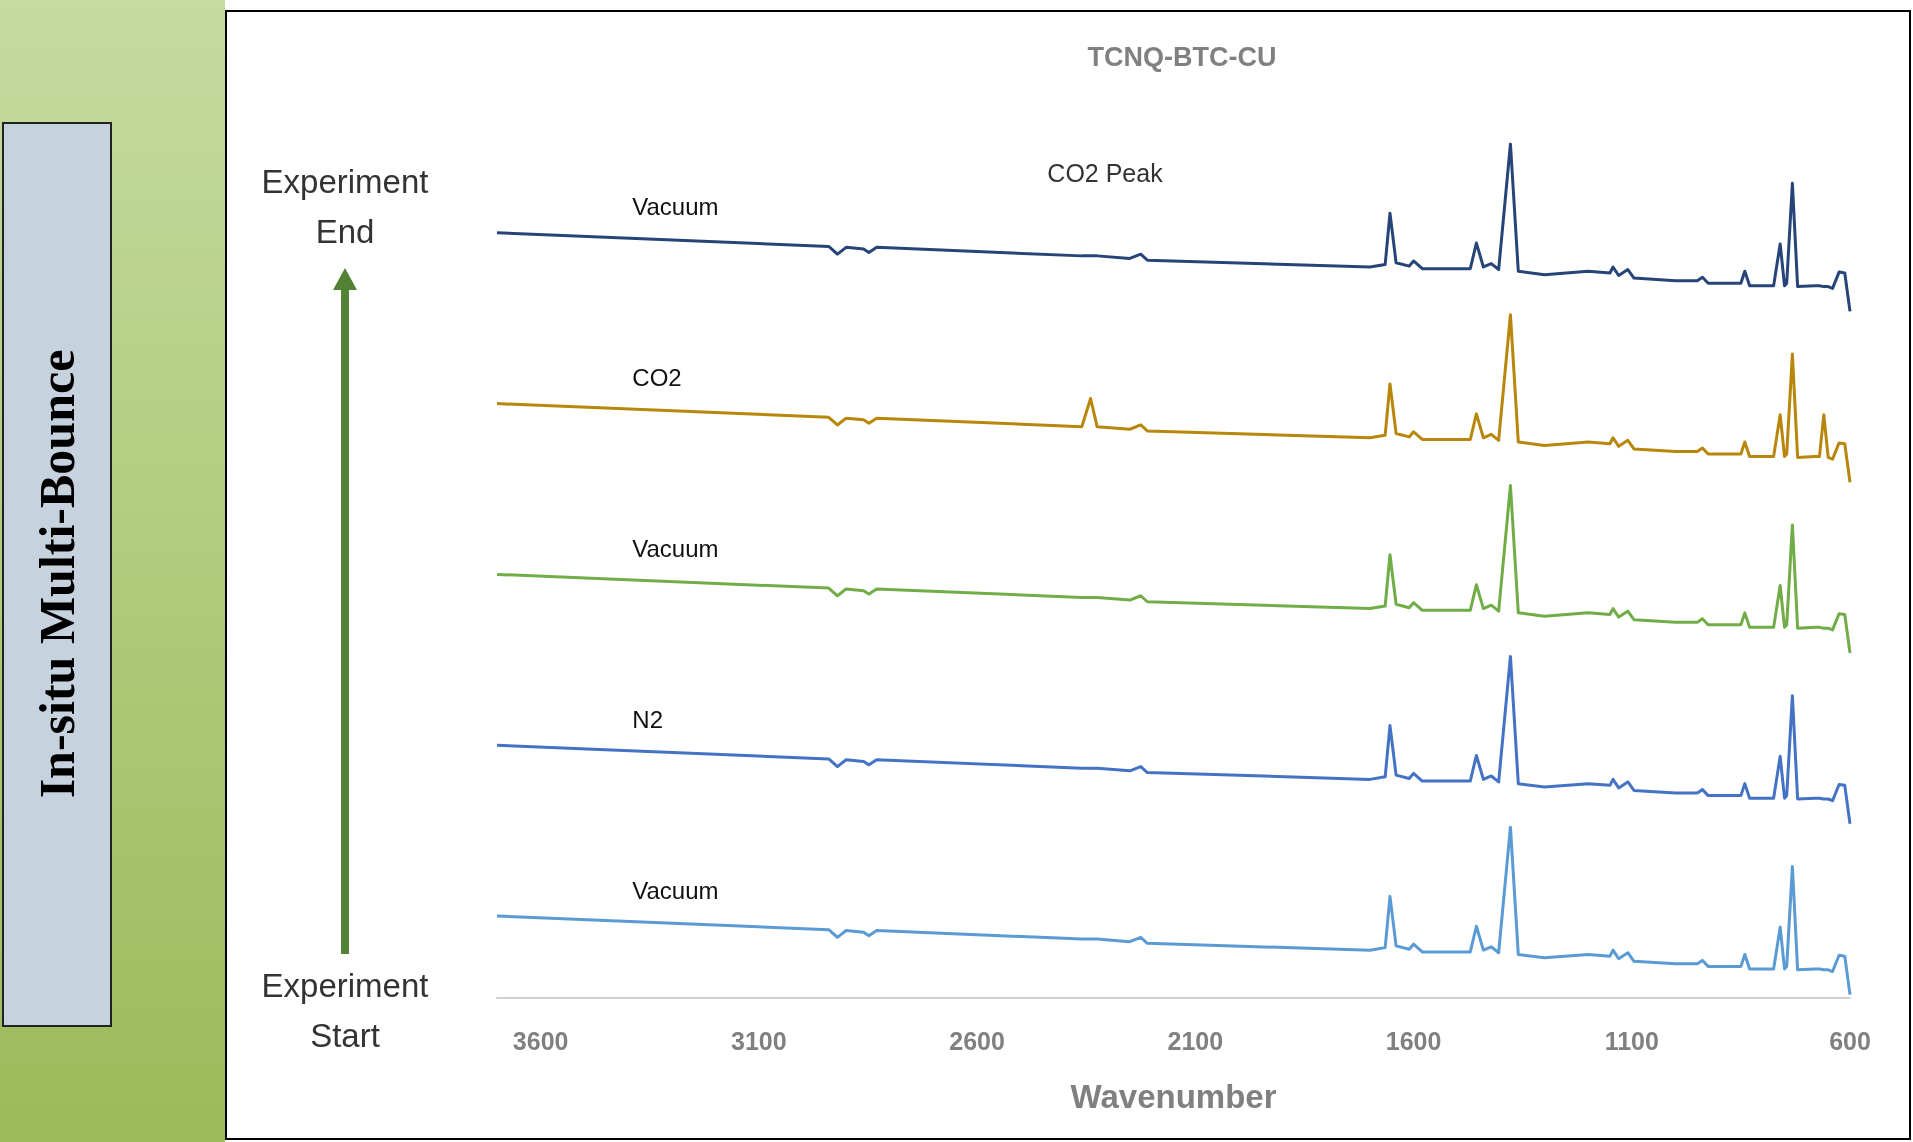 Image resolution: width=1913 pixels, height=1142 pixels. Describe the element at coordinates (1182, 56) in the screenshot. I see `chart-title: TCNQ-BTC-CU` at that location.